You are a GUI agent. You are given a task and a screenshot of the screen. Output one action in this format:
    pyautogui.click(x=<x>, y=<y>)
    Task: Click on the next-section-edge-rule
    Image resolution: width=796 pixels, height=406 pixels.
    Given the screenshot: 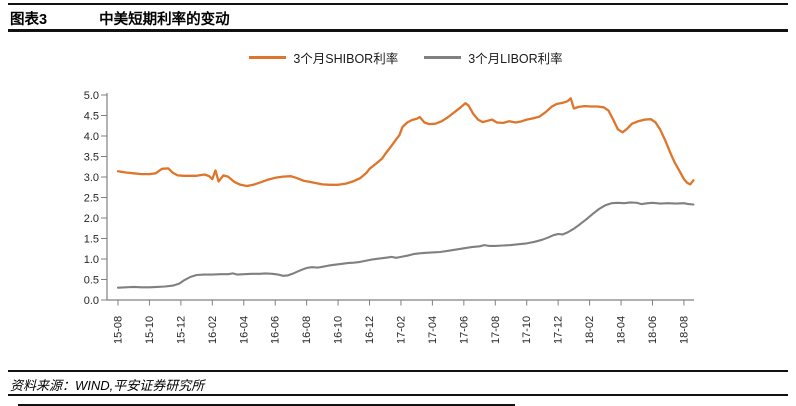 What is the action you would take?
    pyautogui.click(x=266, y=405)
    